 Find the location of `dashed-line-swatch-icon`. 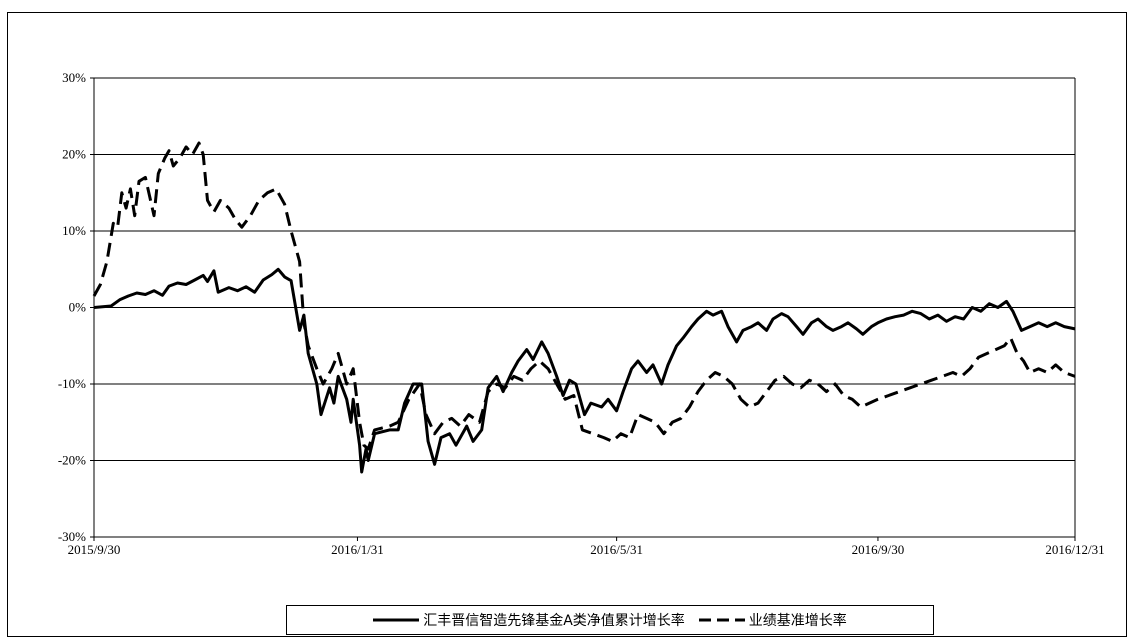

dashed-line-swatch-icon is located at coordinates (721, 620).